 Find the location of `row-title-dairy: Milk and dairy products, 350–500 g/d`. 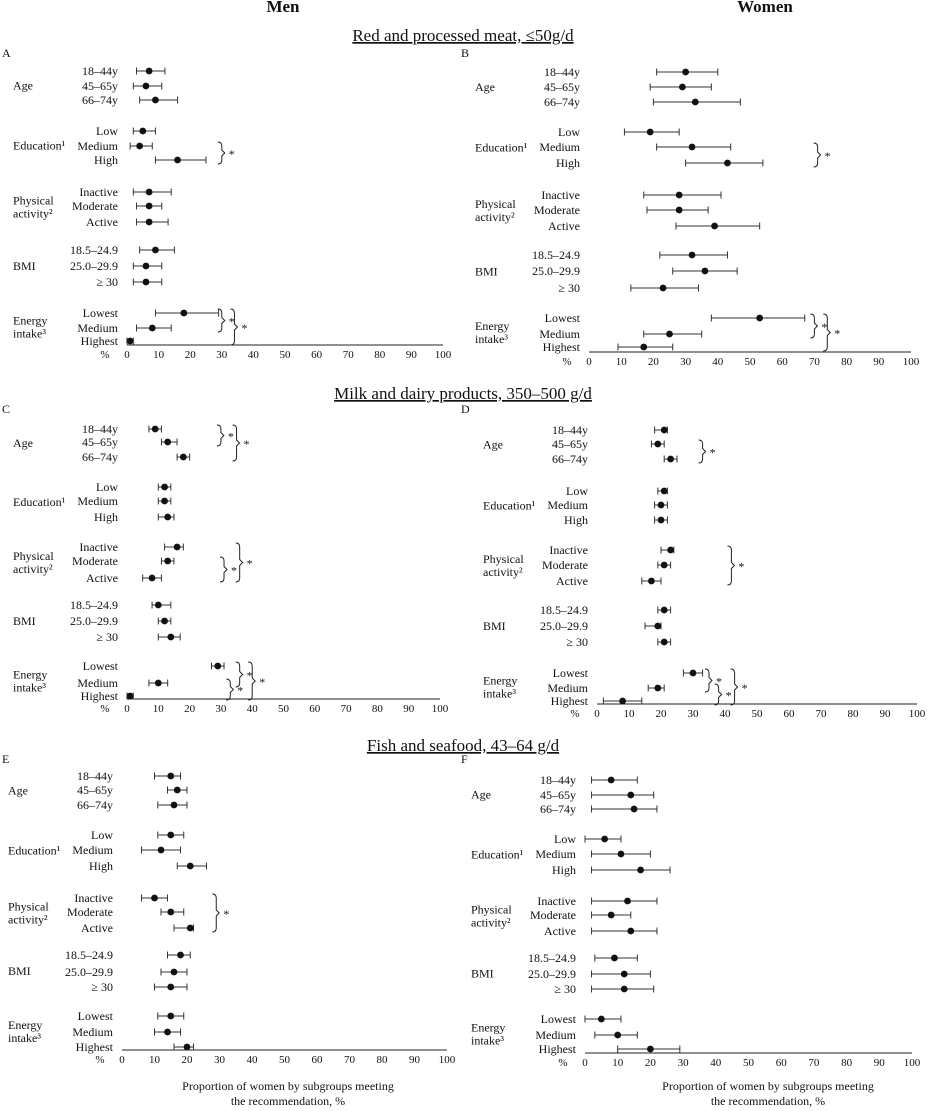

row-title-dairy: Milk and dairy products, 350–500 g/d is located at coordinates (463, 393).